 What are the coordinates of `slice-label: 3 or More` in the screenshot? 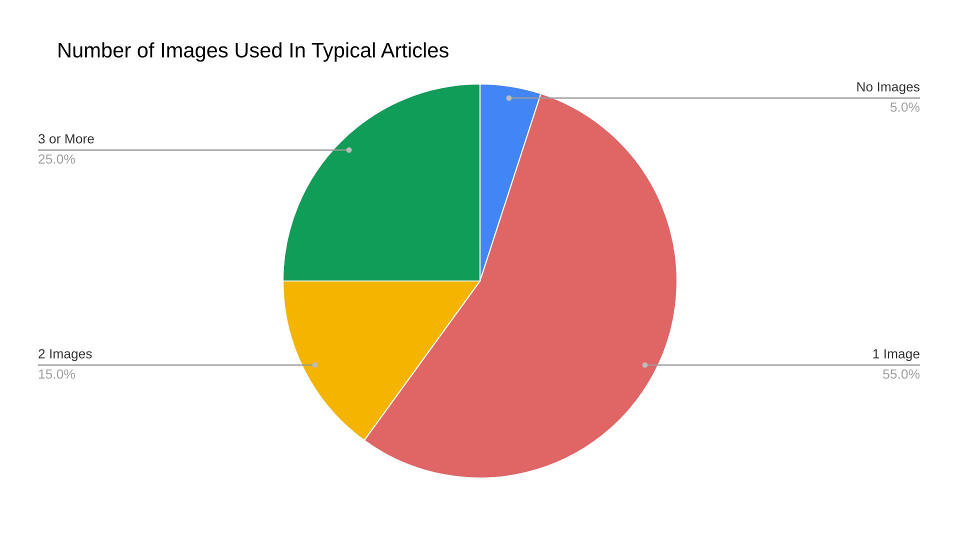 It's located at (66, 139).